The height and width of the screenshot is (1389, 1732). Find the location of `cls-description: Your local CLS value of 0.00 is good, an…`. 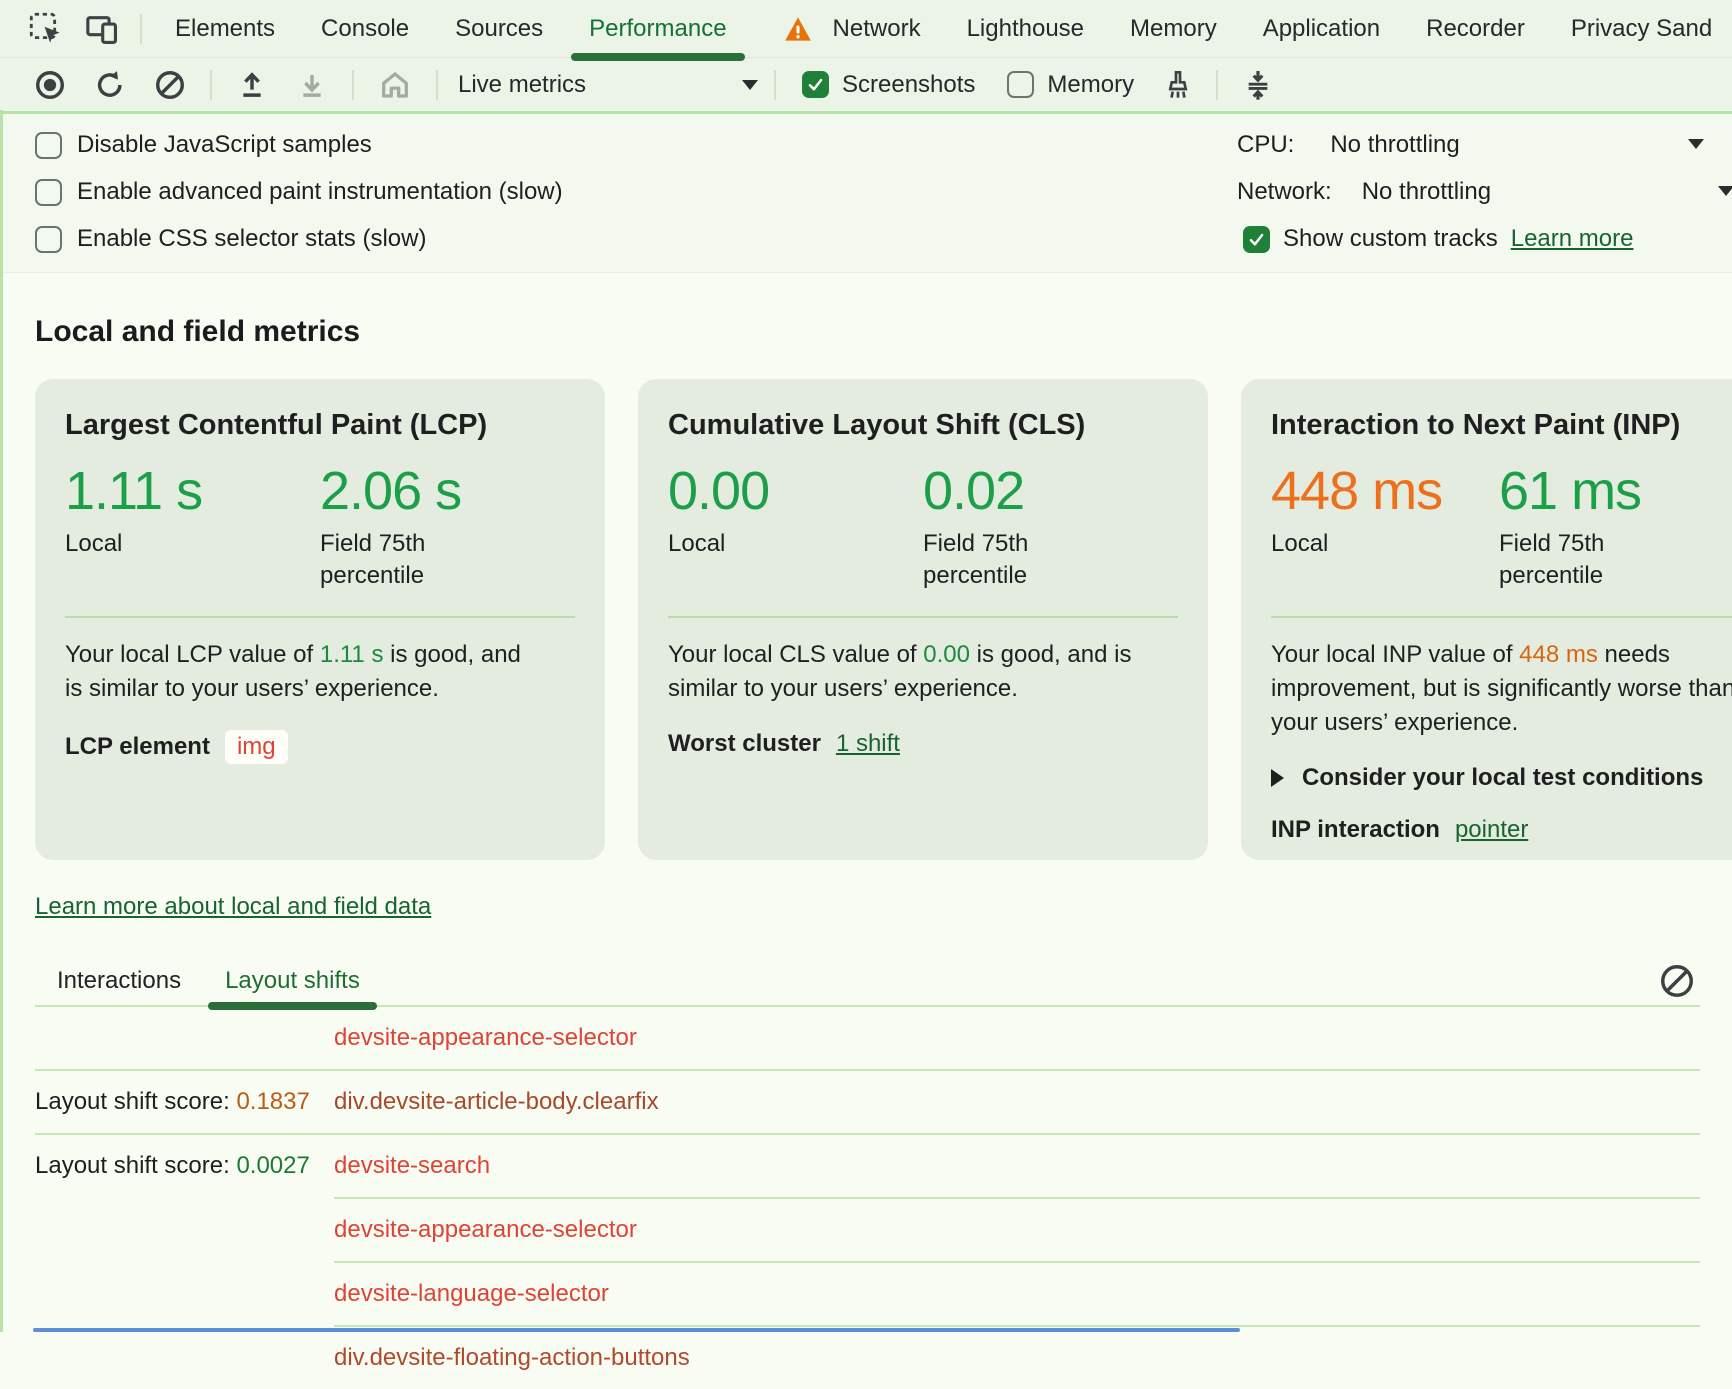

cls-description: Your local CLS value of 0.00 is good, an… is located at coordinates (900, 671).